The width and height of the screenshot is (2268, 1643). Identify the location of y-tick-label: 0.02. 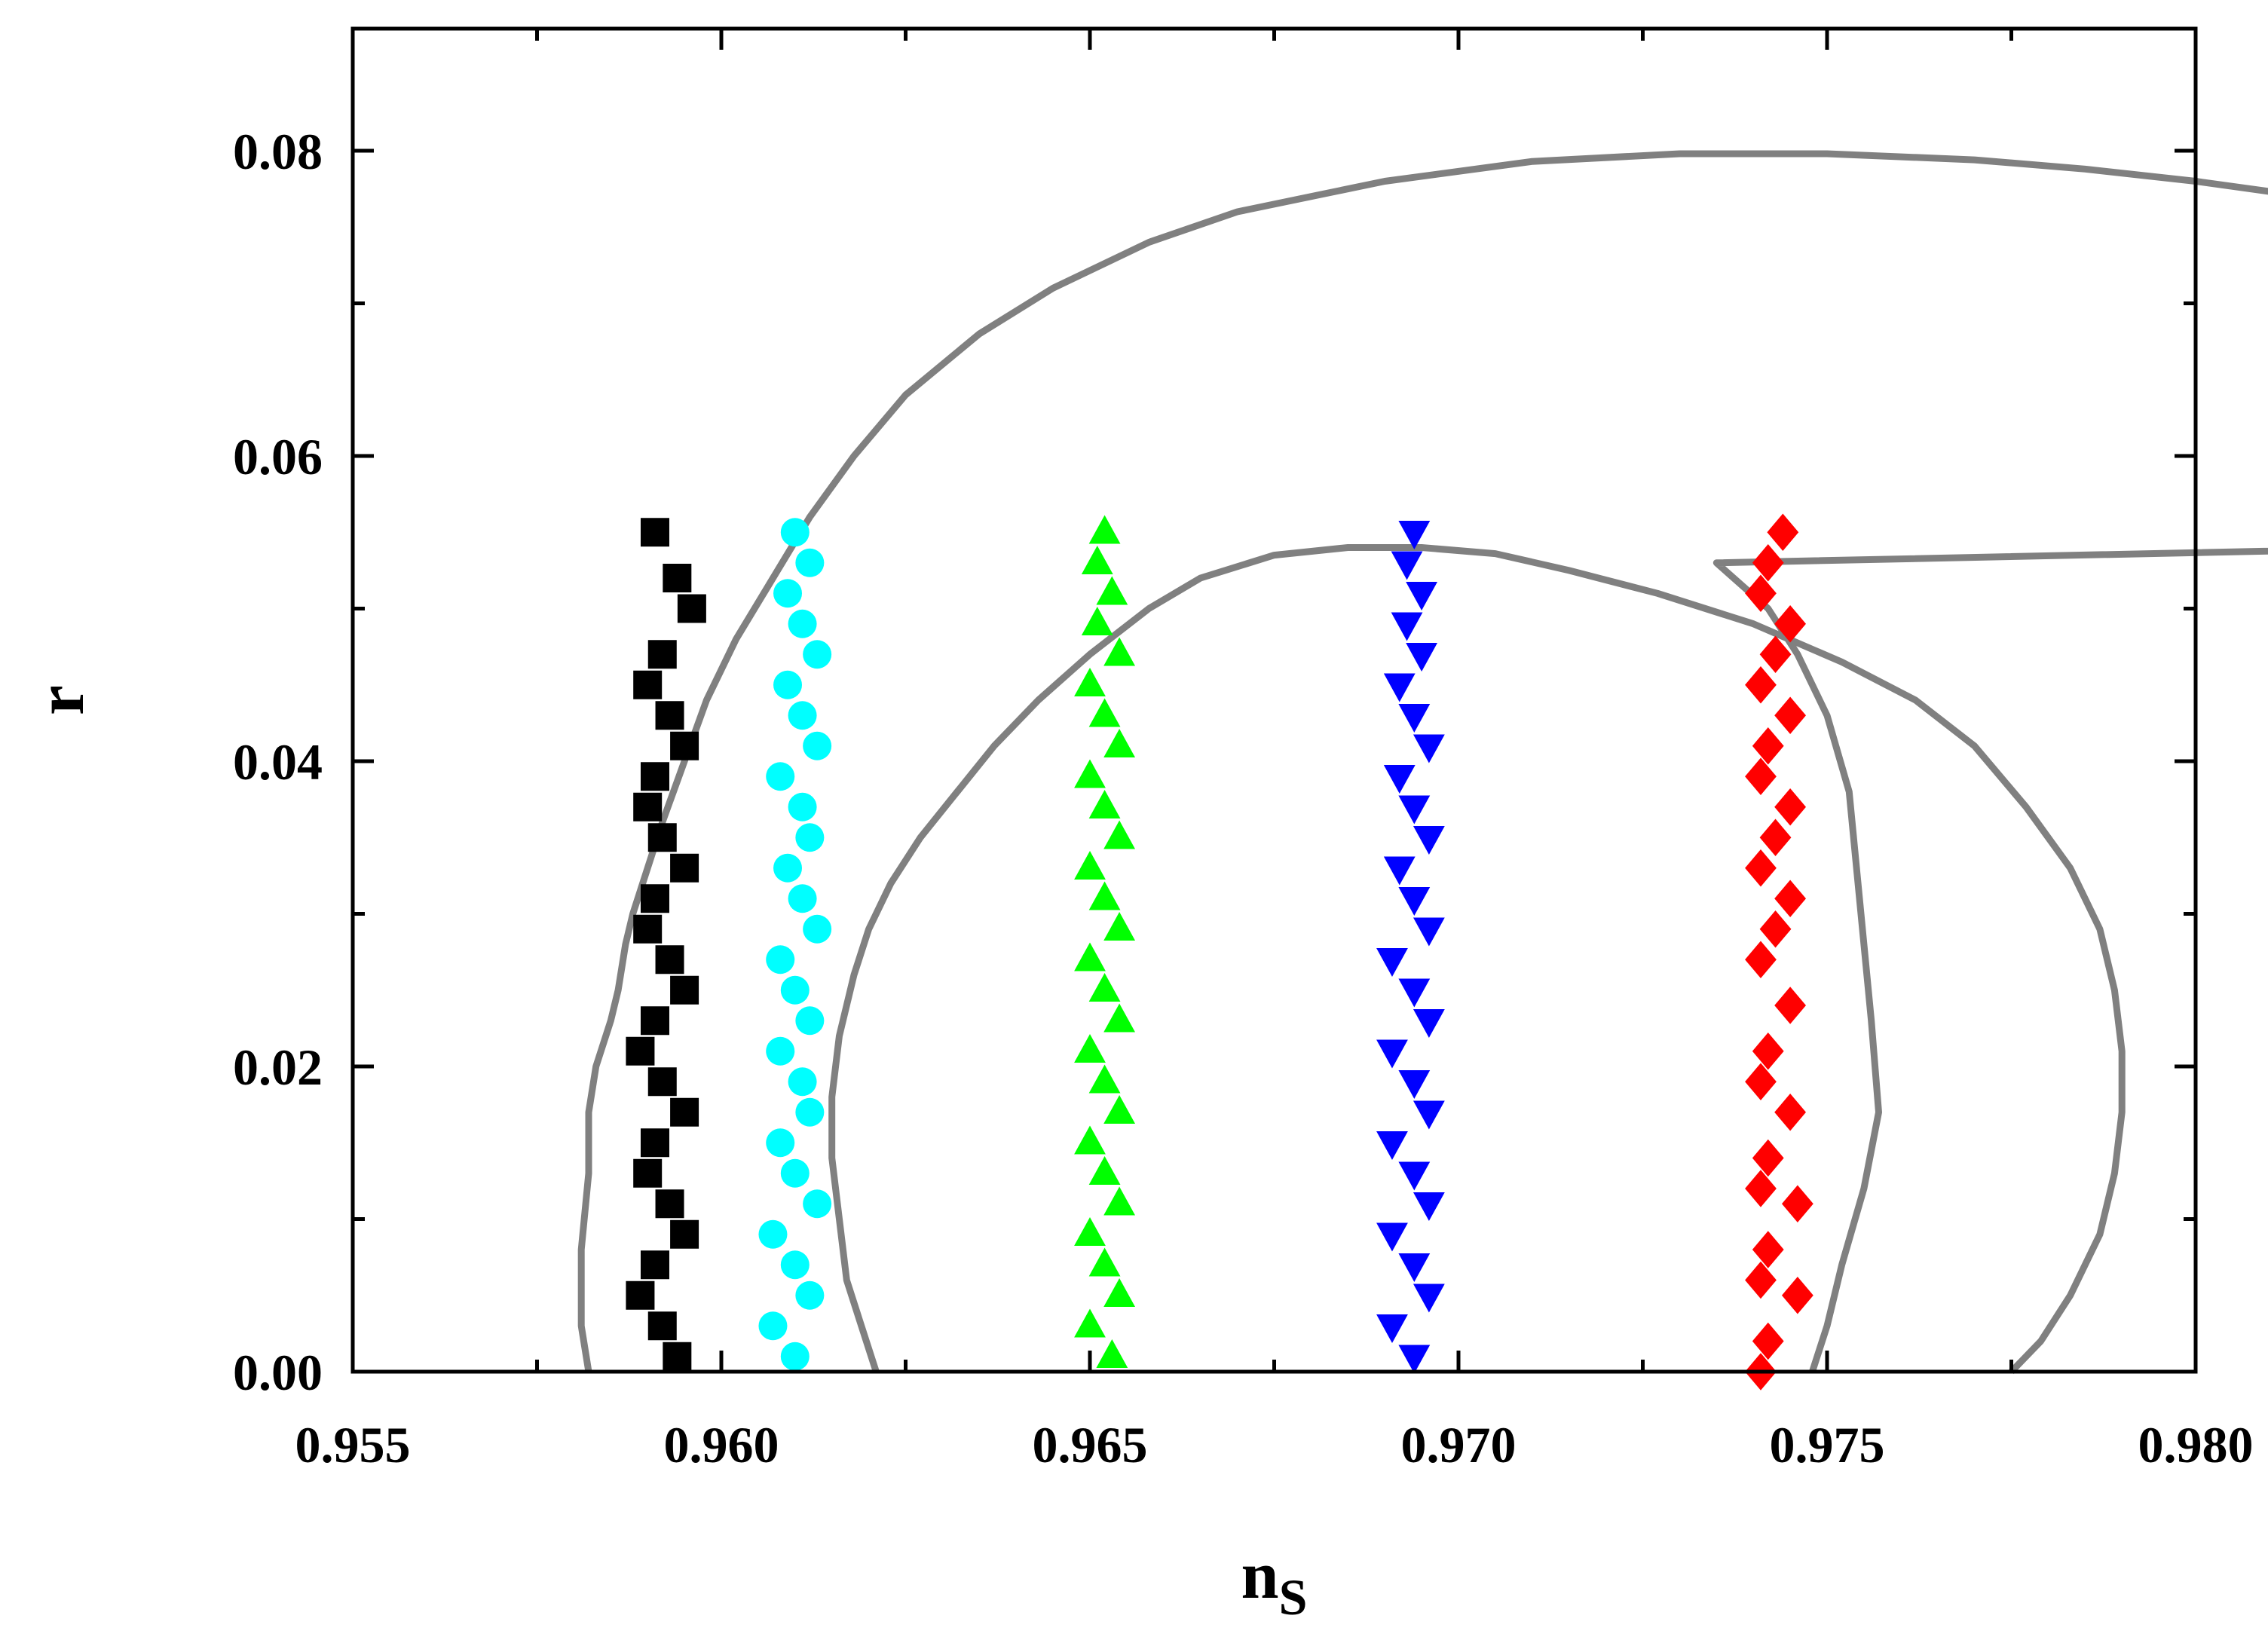
(278, 1068).